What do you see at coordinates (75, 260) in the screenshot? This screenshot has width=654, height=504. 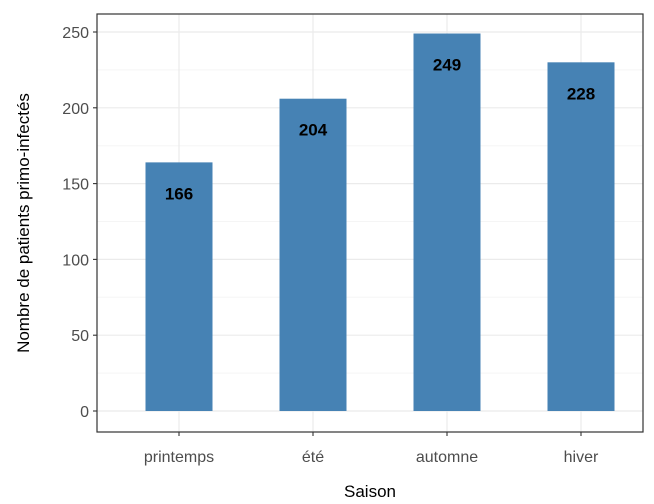 I see `y-tick-label: 100` at bounding box center [75, 260].